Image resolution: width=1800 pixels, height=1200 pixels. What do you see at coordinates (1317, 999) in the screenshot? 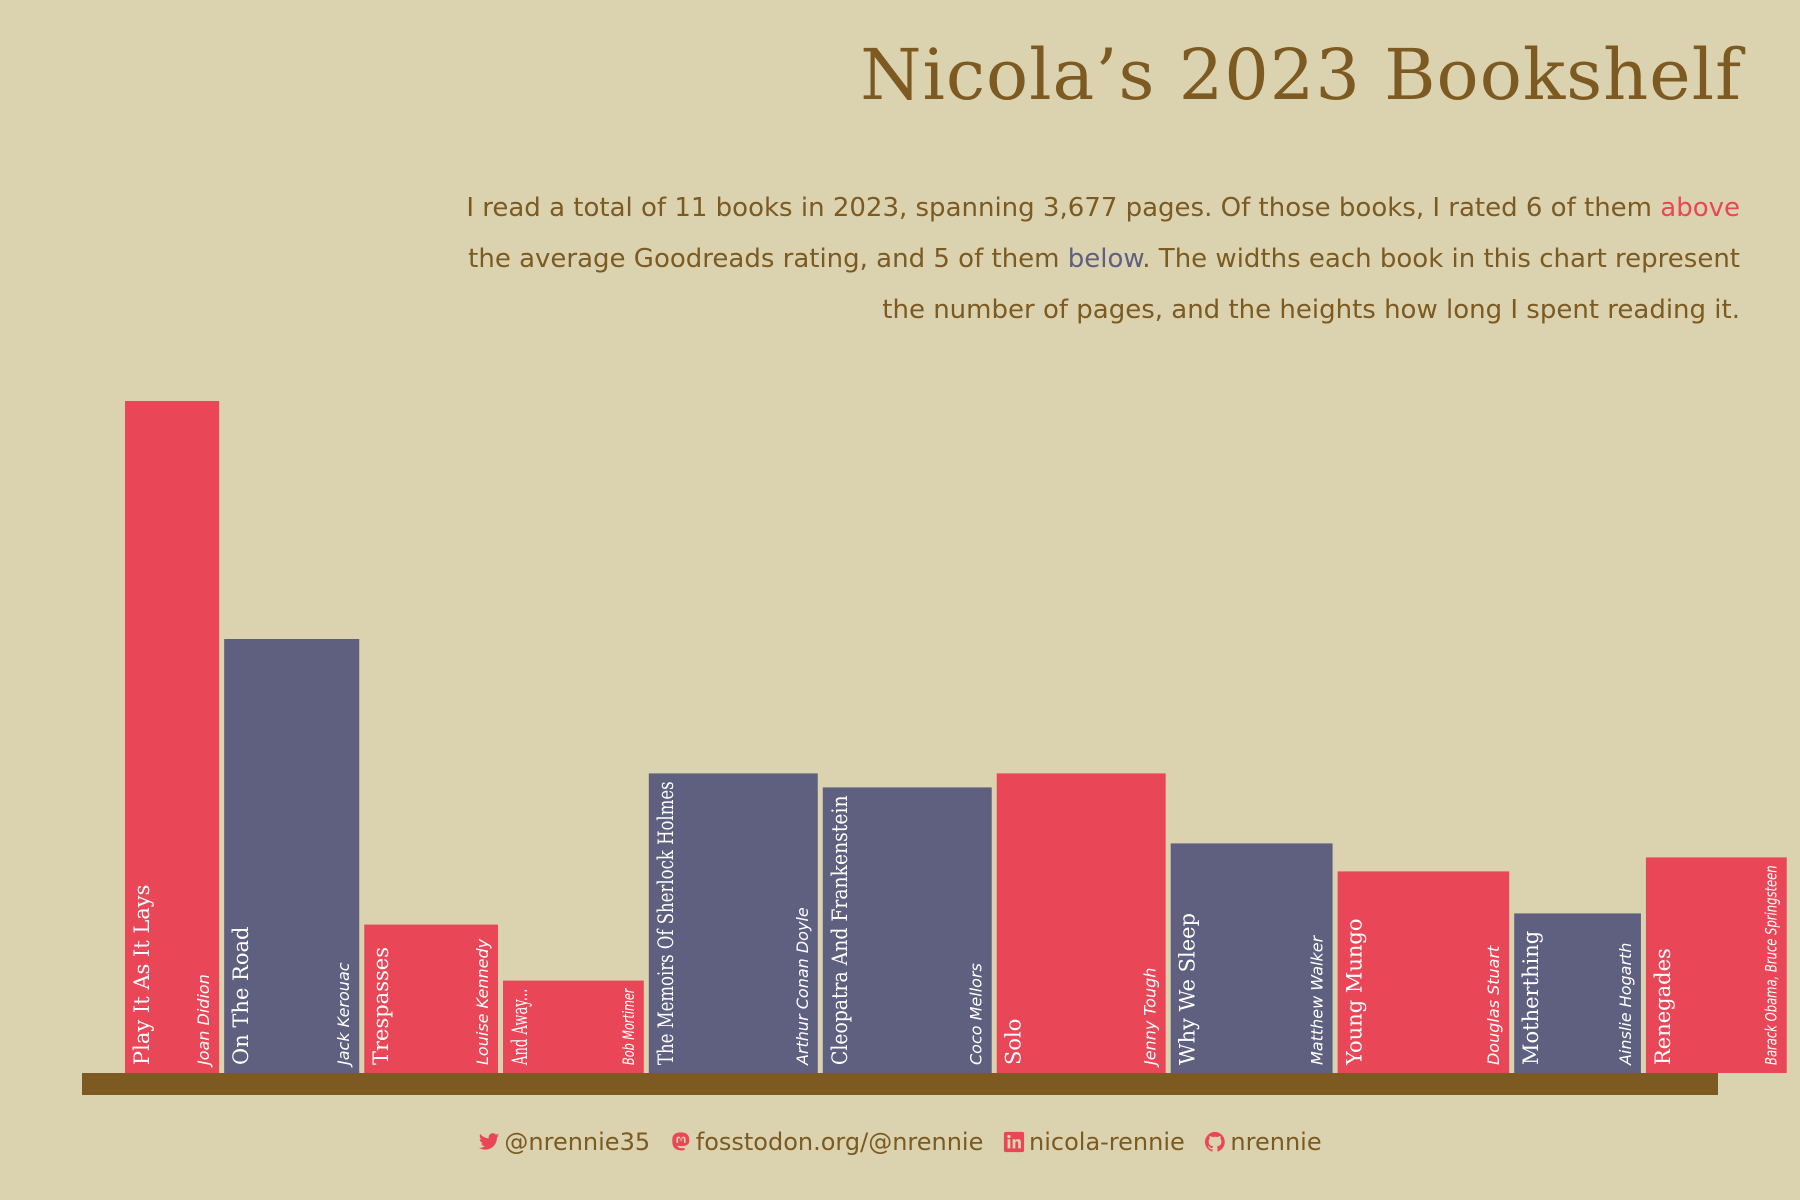
I see `book-author: Matthew Walker` at bounding box center [1317, 999].